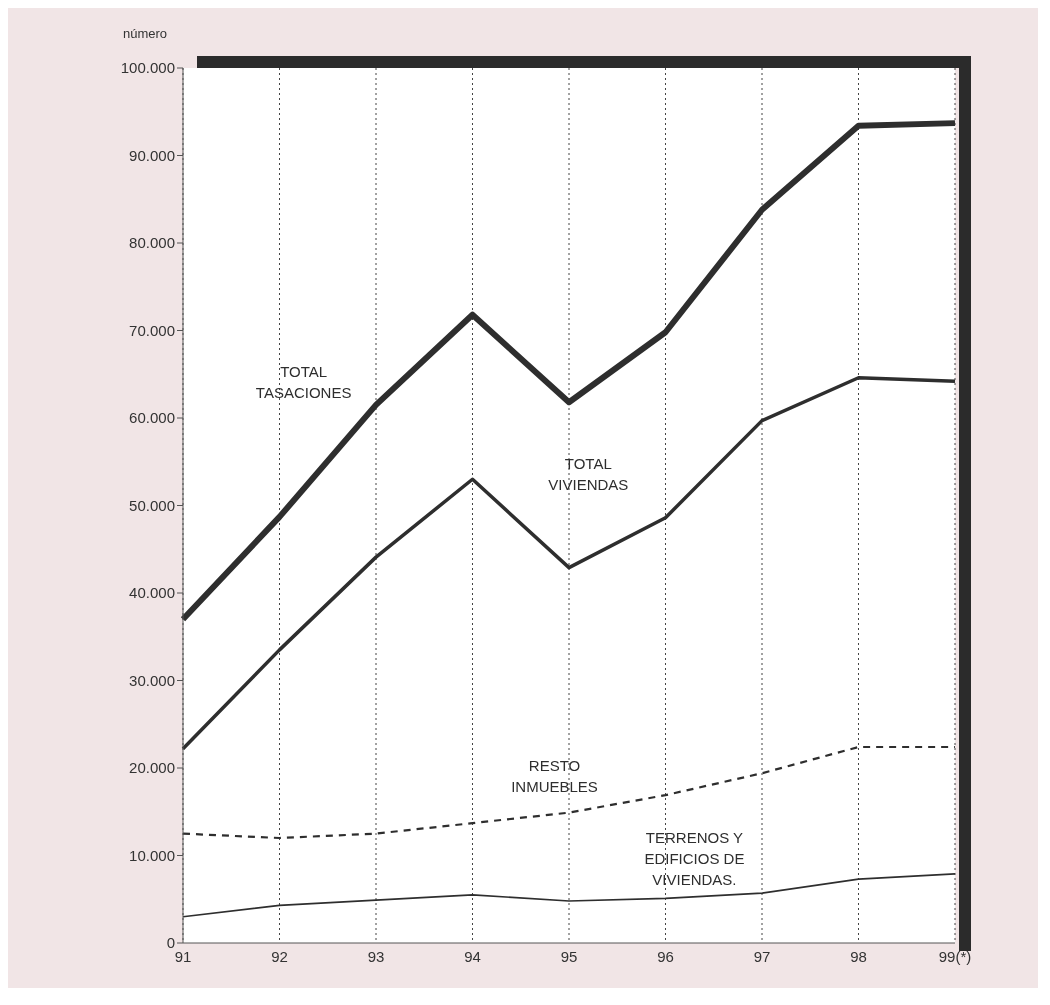  I want to click on x-tick-label: 96, so click(665, 956).